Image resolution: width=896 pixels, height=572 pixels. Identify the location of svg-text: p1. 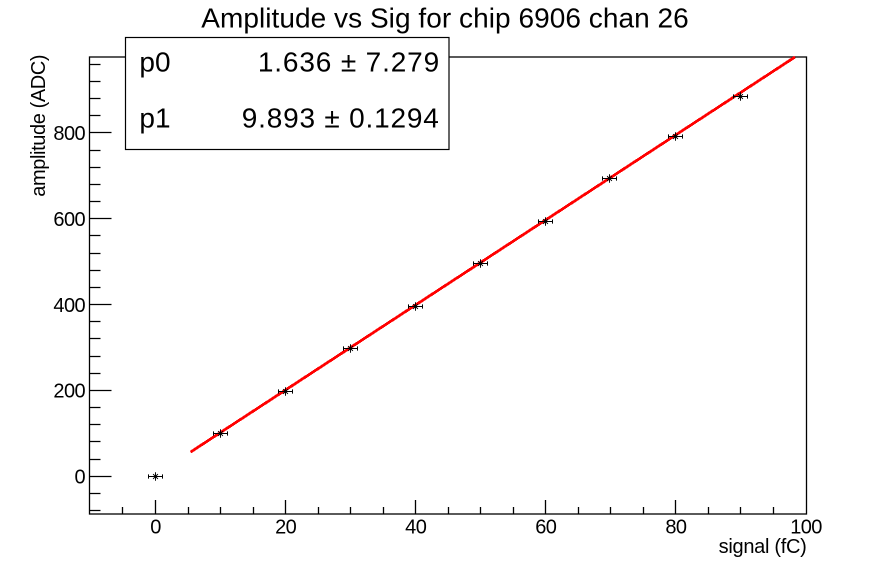
(154, 117).